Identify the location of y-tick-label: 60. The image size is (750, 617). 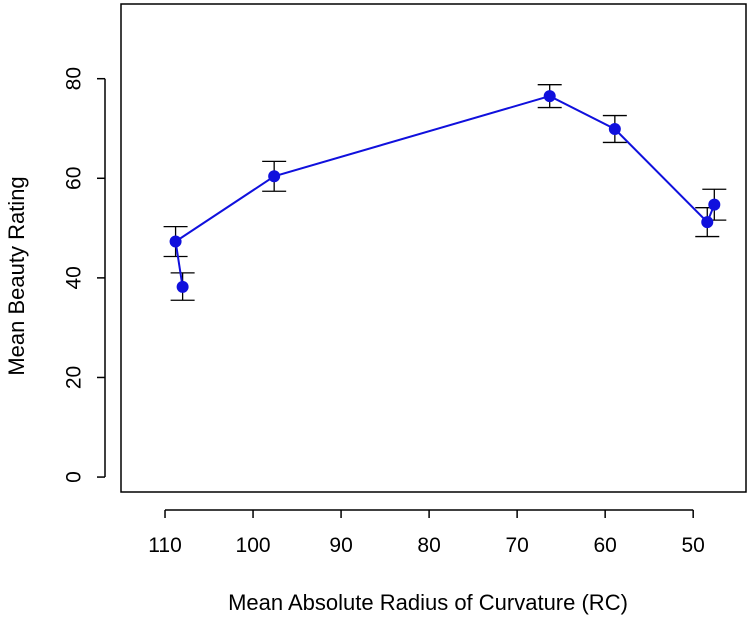
(74, 178).